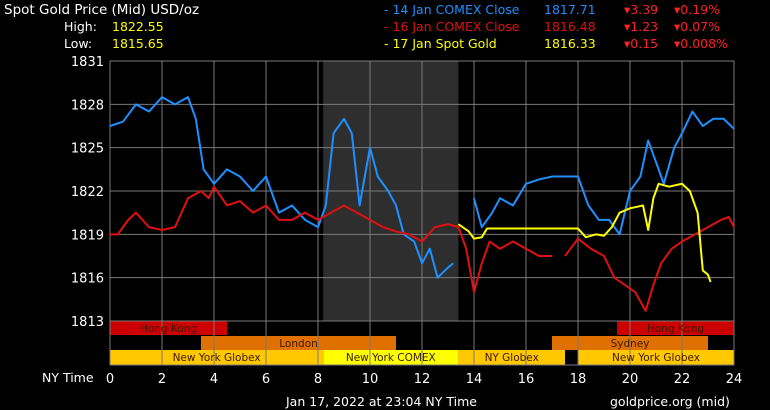 This screenshot has width=770, height=410. Describe the element at coordinates (87, 149) in the screenshot. I see `y-tick-label: 1825` at that location.